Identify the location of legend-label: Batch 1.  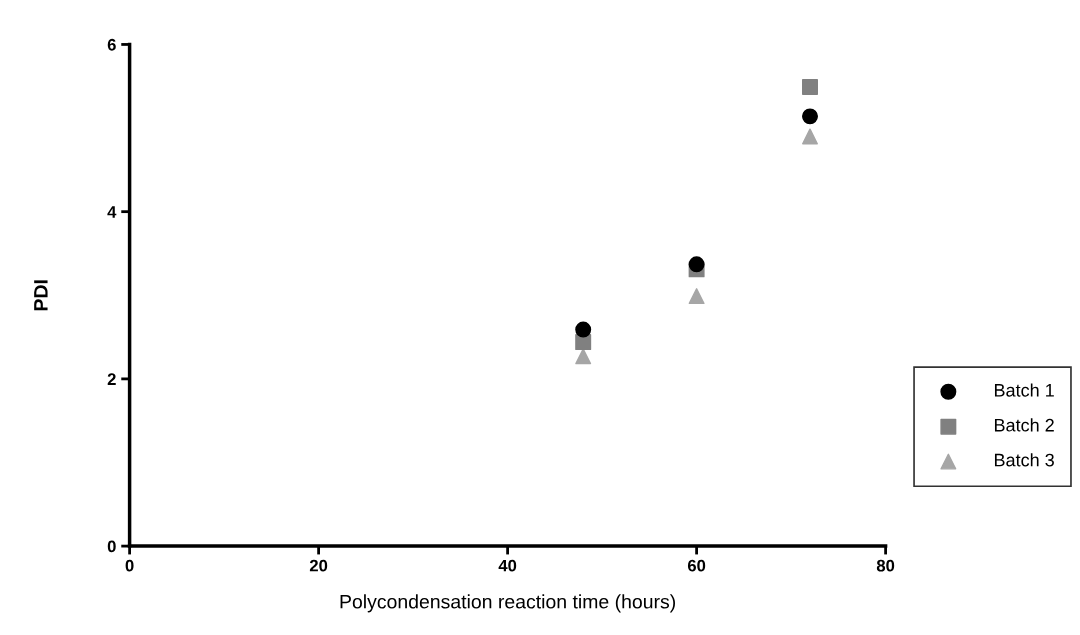
(1024, 390).